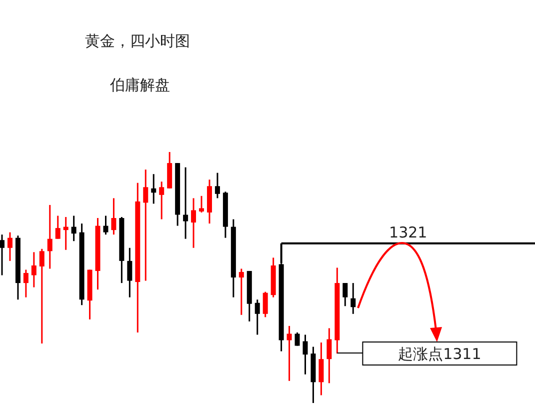 This screenshot has width=535, height=410. I want to click on chart-title: 黄金，四小时图, so click(137, 41).